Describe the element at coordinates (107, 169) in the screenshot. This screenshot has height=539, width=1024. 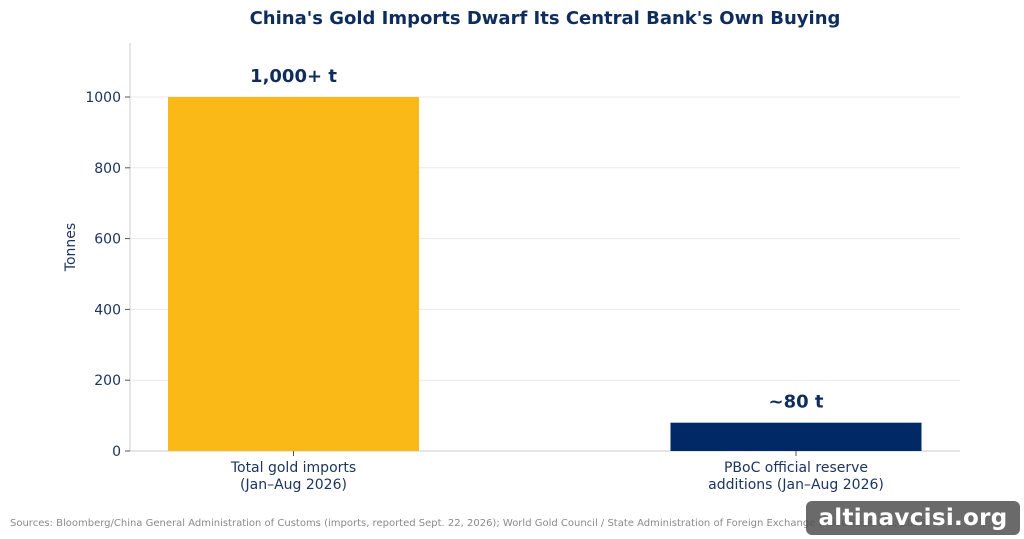
I see `y-tick-label: 800` at that location.